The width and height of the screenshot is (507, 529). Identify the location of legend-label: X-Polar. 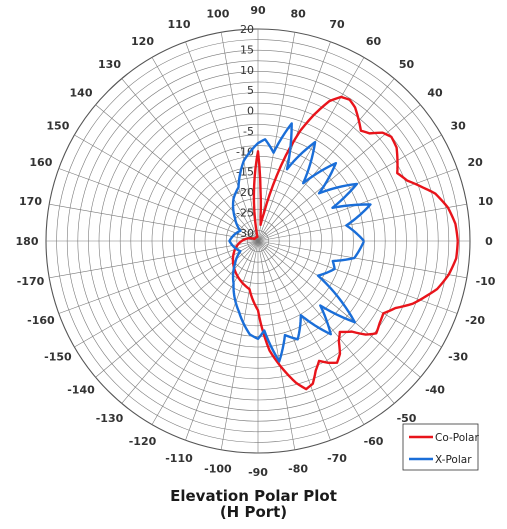
(453, 460).